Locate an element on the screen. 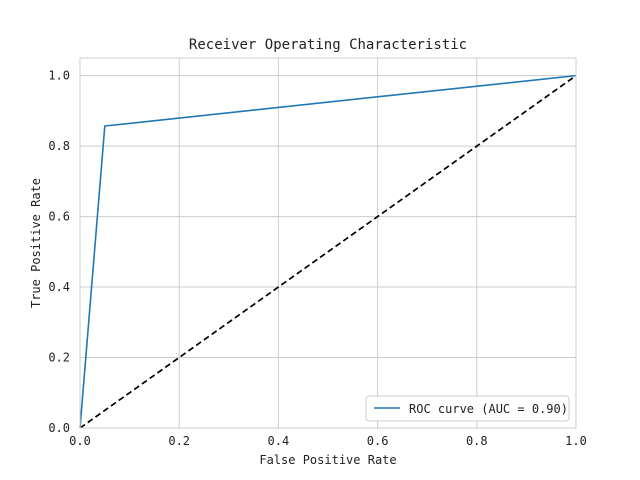 The image size is (640, 480). chart-title: Receiver Operating Characteristic is located at coordinates (328, 45).